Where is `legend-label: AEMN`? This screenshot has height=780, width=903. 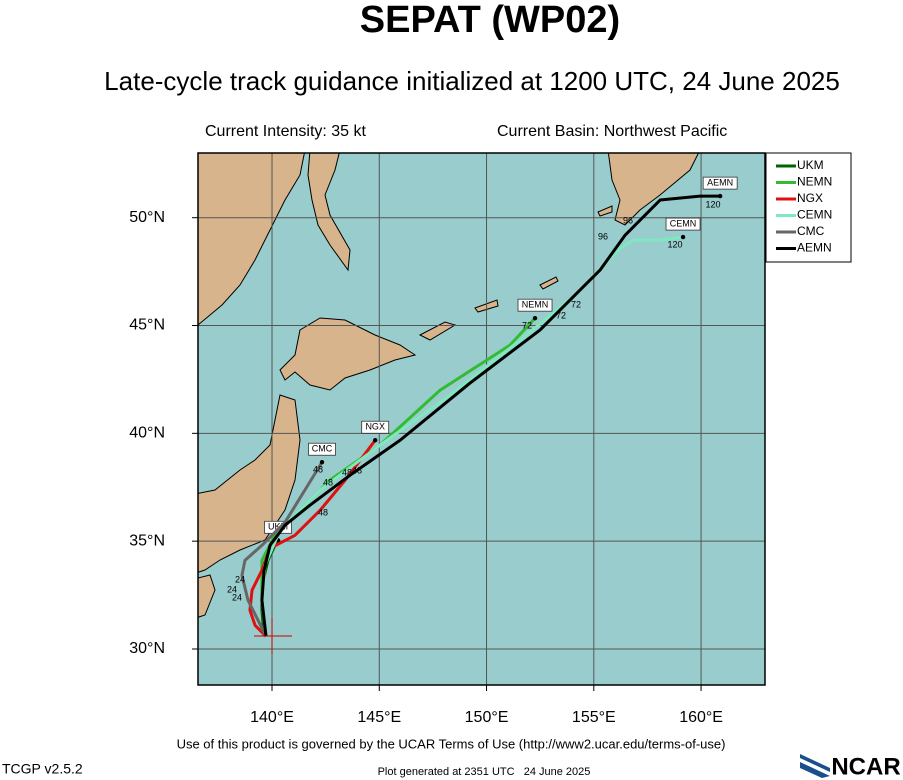 legend-label: AEMN is located at coordinates (814, 248).